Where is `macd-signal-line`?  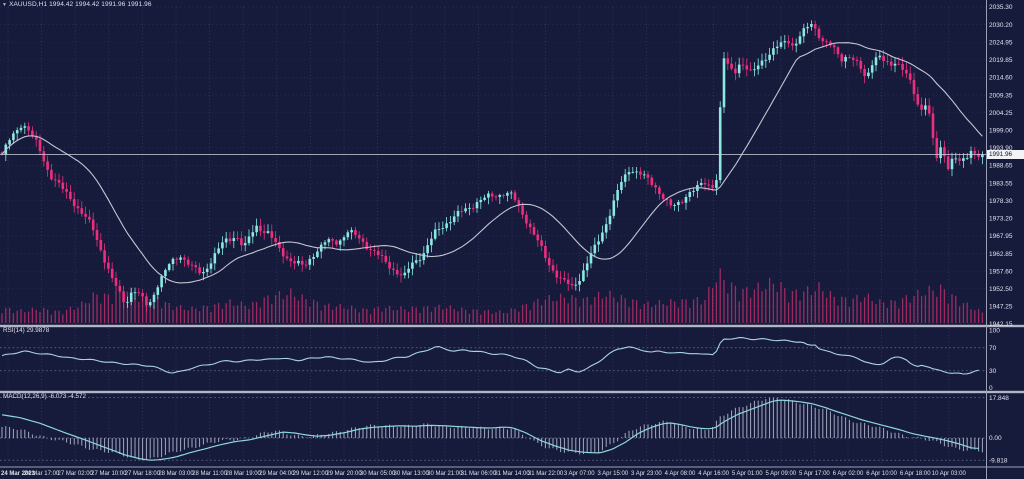 macd-signal-line is located at coordinates (490, 430).